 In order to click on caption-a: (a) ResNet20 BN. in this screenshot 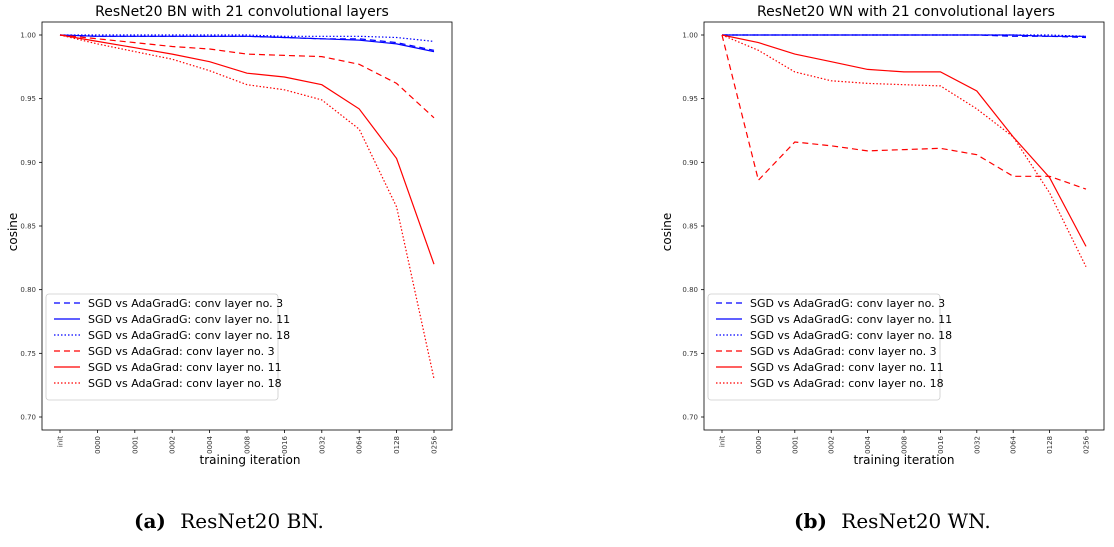, I will do `click(229, 521)`.